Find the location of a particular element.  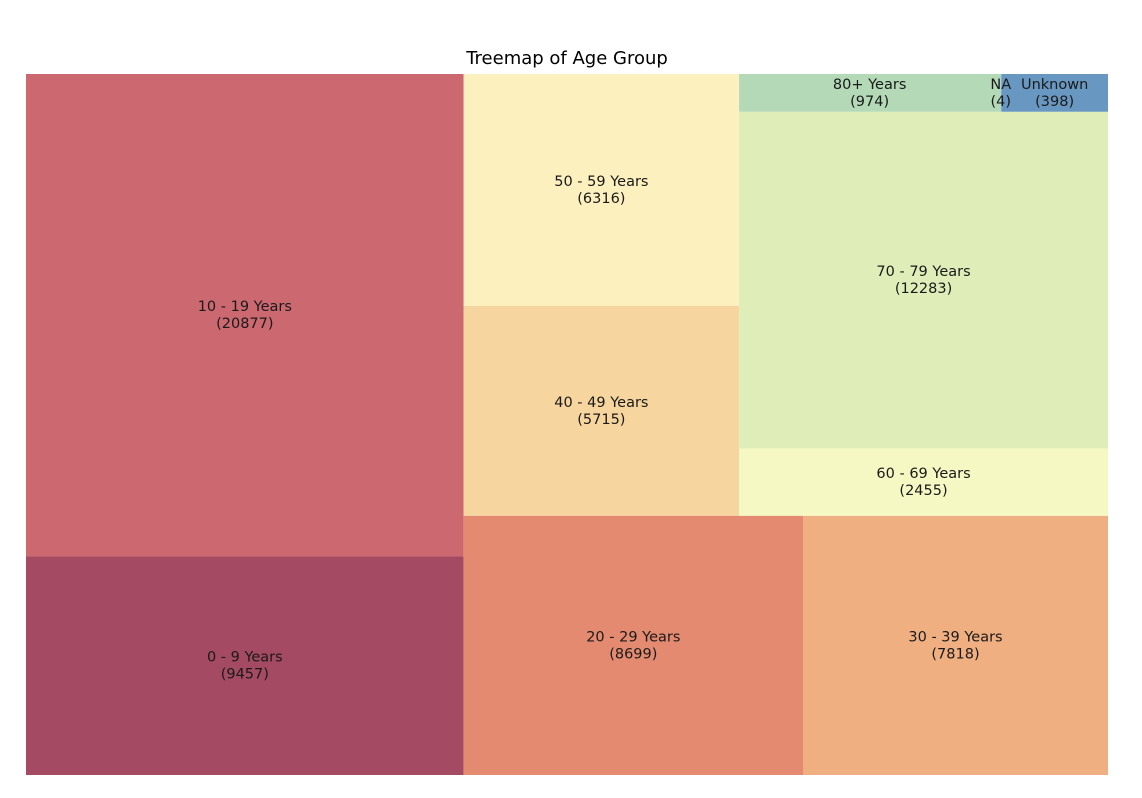

tile-30-39-years is located at coordinates (955, 645).